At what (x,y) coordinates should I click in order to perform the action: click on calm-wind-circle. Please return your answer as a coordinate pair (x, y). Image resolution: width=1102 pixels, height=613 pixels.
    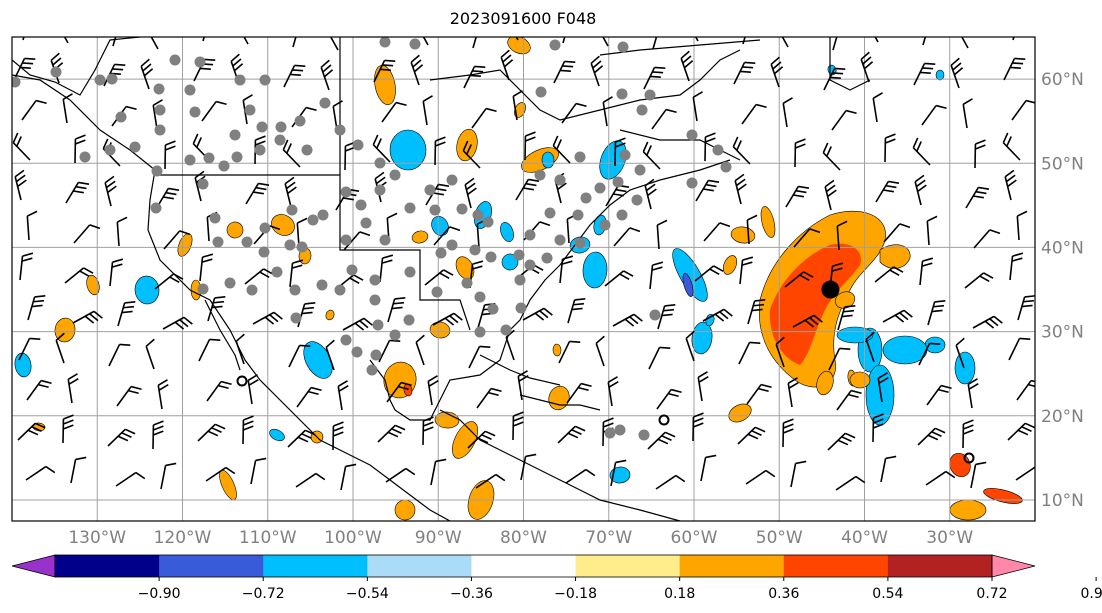
    Looking at the image, I should click on (664, 420).